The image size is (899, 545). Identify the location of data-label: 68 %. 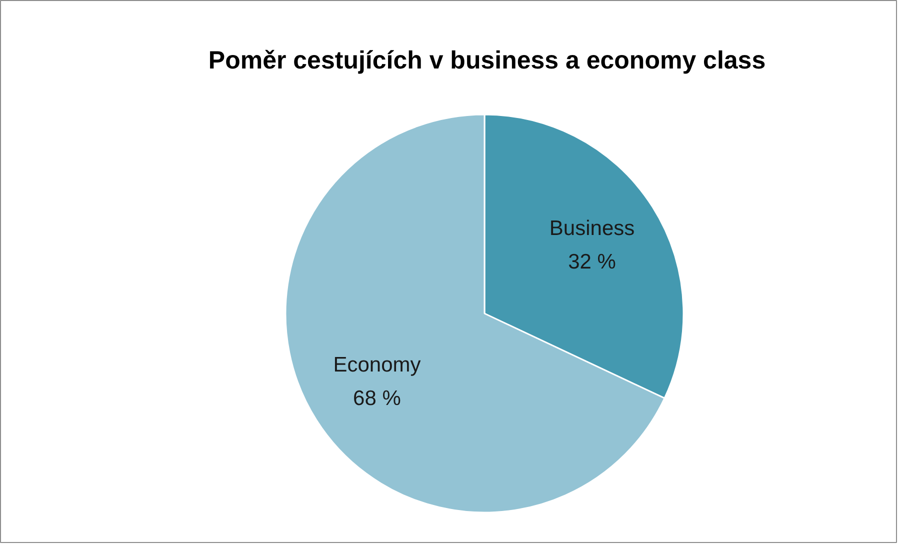
(377, 398).